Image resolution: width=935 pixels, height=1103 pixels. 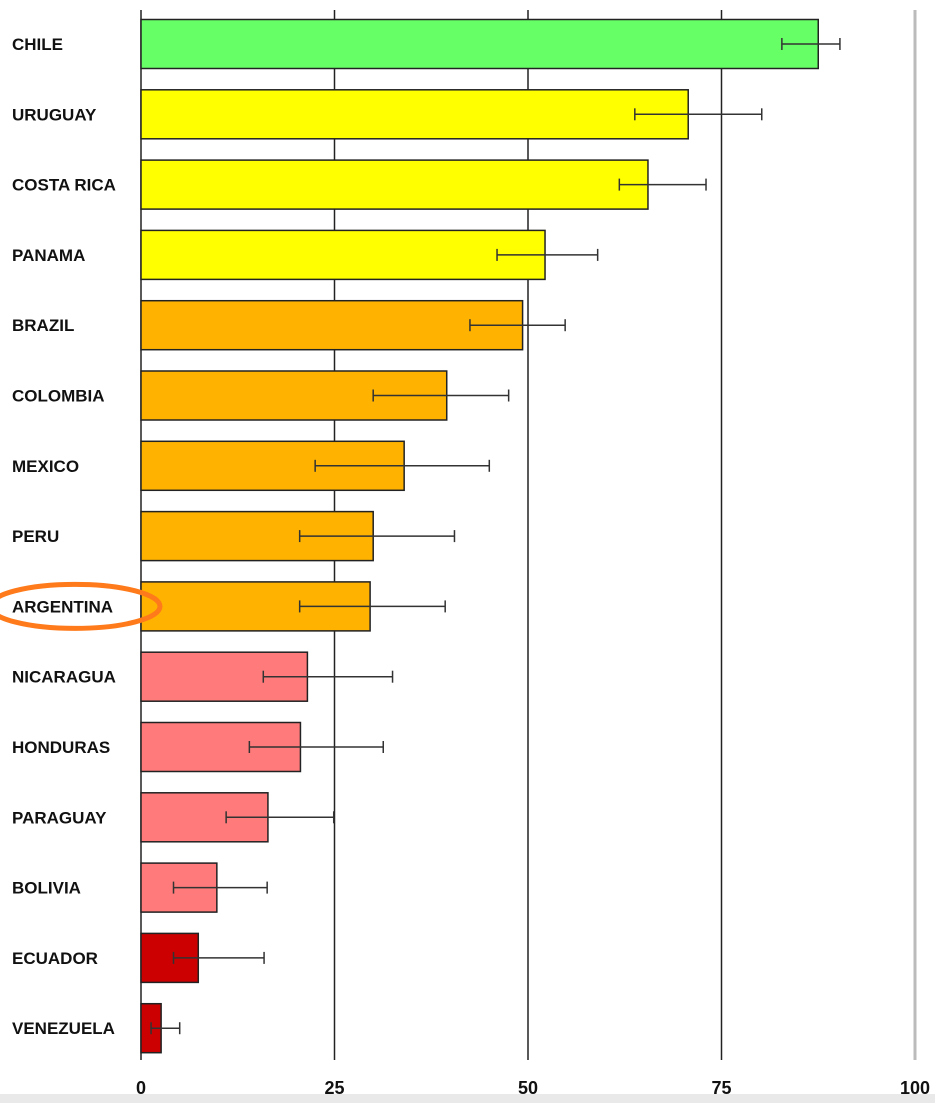 What do you see at coordinates (141, 1088) in the screenshot?
I see `x-tick-label: 0` at bounding box center [141, 1088].